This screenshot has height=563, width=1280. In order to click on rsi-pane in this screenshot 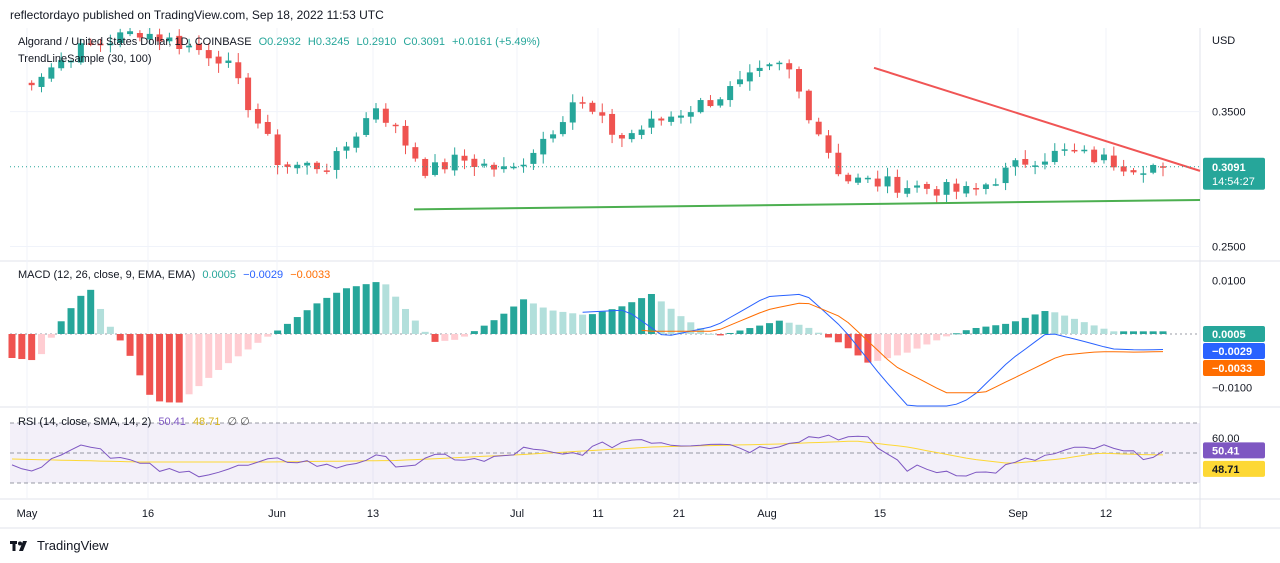, I will do `click(605, 453)`.